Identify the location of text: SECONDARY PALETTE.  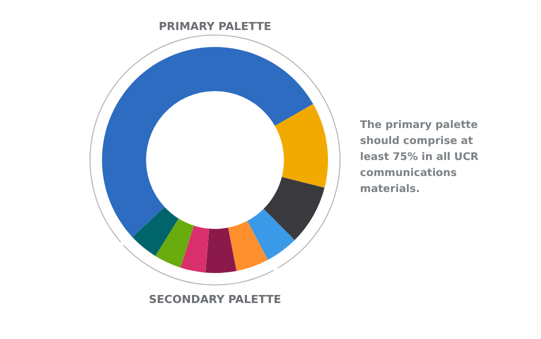
(215, 299).